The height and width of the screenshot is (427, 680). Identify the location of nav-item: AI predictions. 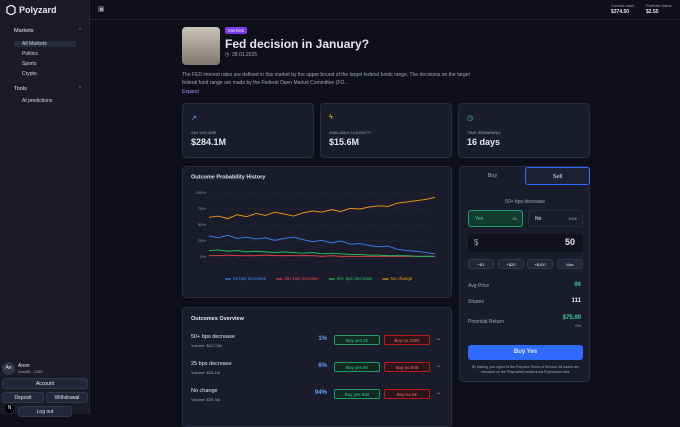
(37, 101).